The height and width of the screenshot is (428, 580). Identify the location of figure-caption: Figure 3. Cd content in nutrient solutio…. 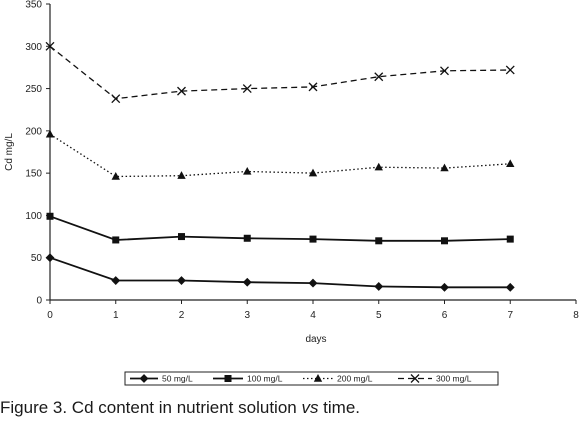
(180, 408).